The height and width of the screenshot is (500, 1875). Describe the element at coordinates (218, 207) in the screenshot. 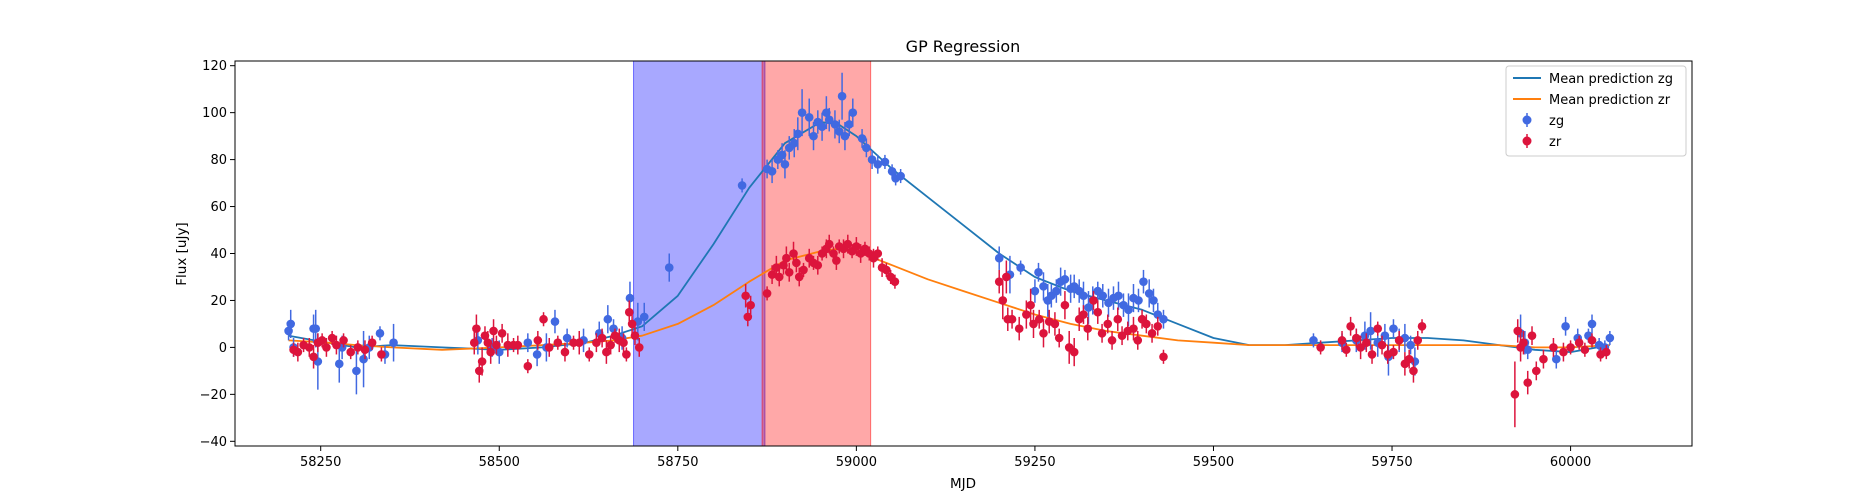

I see `y-tick-label-60: 60` at that location.